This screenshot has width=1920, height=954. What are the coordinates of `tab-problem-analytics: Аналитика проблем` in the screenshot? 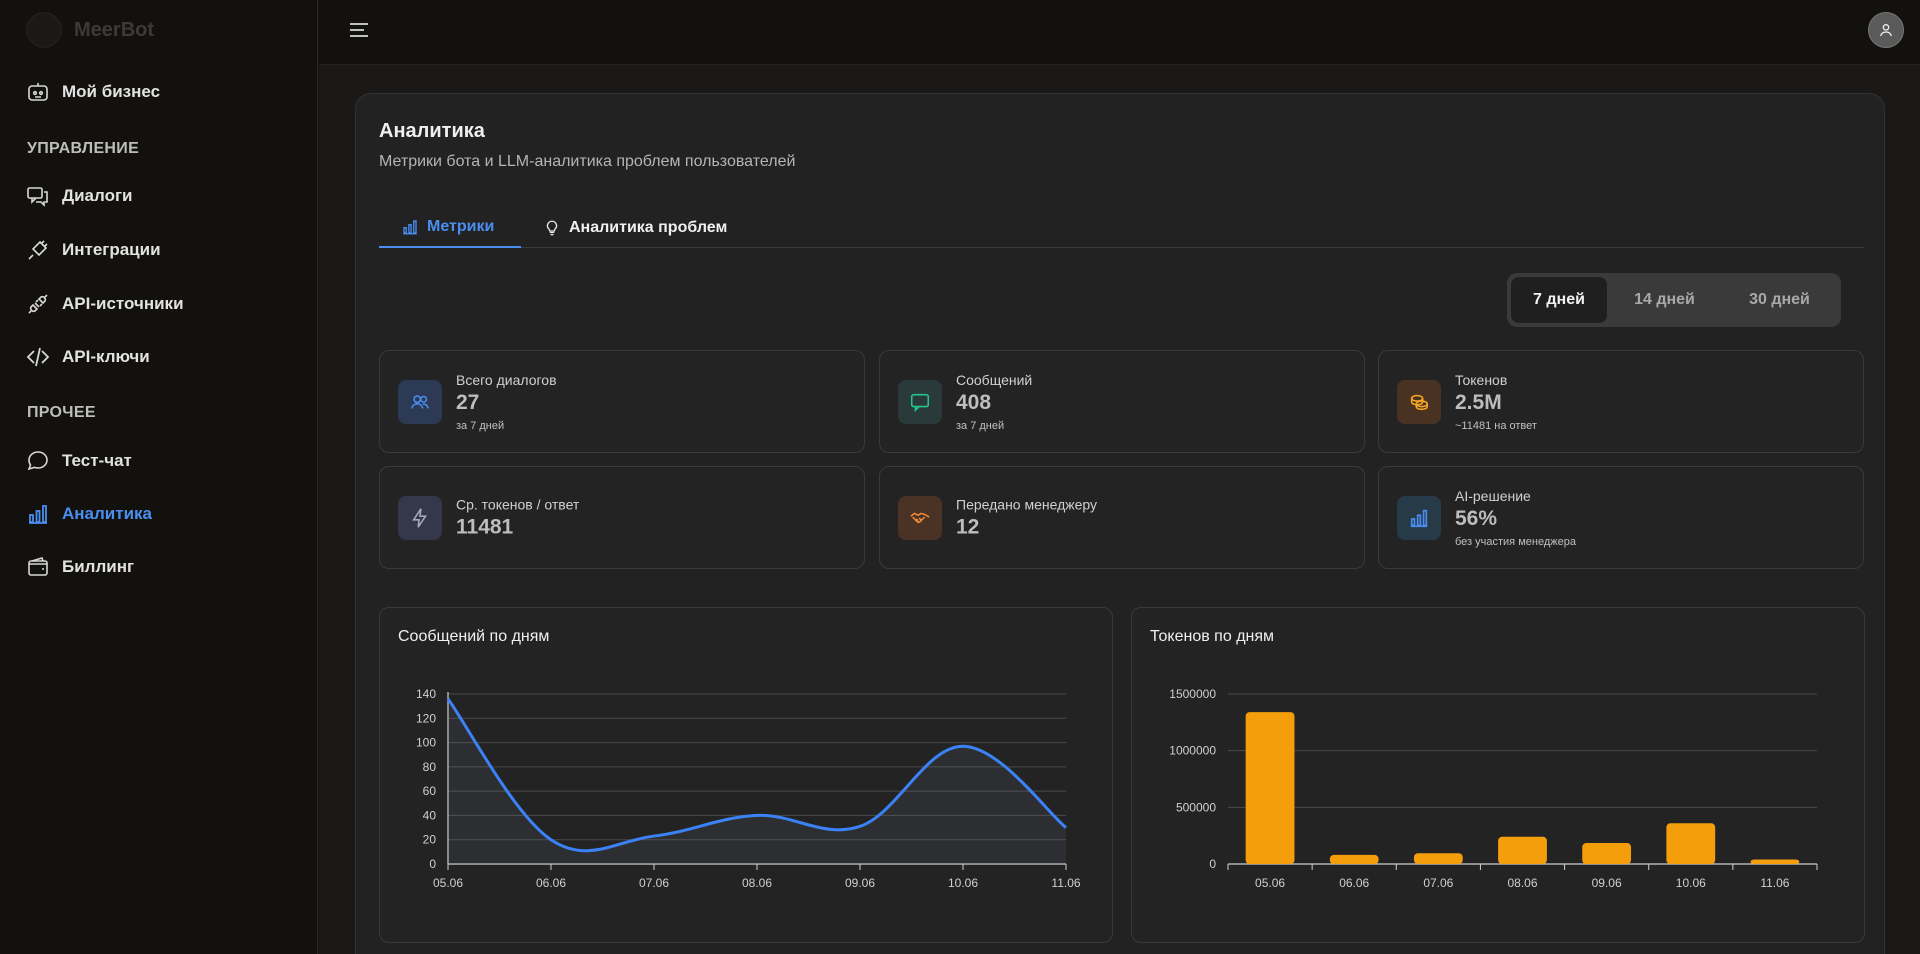 It's located at (635, 228).